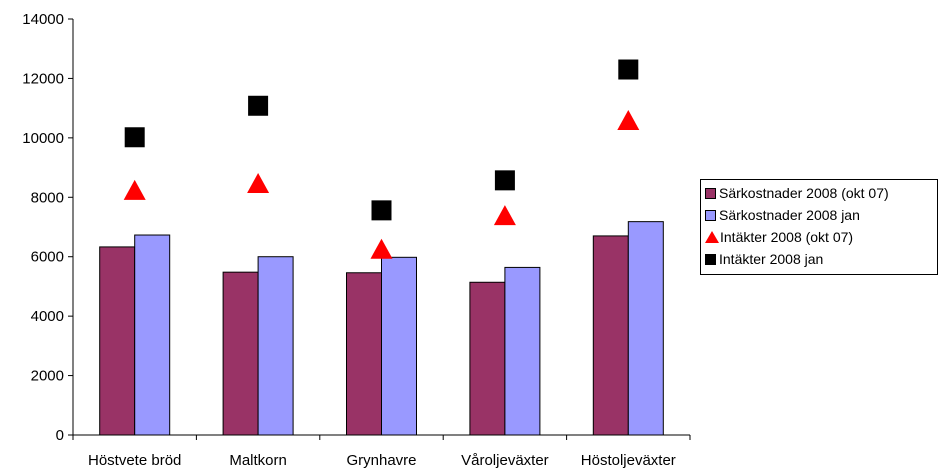 This screenshot has width=943, height=469. What do you see at coordinates (48, 227) in the screenshot?
I see `y-axis: 0 2000 4000 6000 8000 10000 12000 14000` at bounding box center [48, 227].